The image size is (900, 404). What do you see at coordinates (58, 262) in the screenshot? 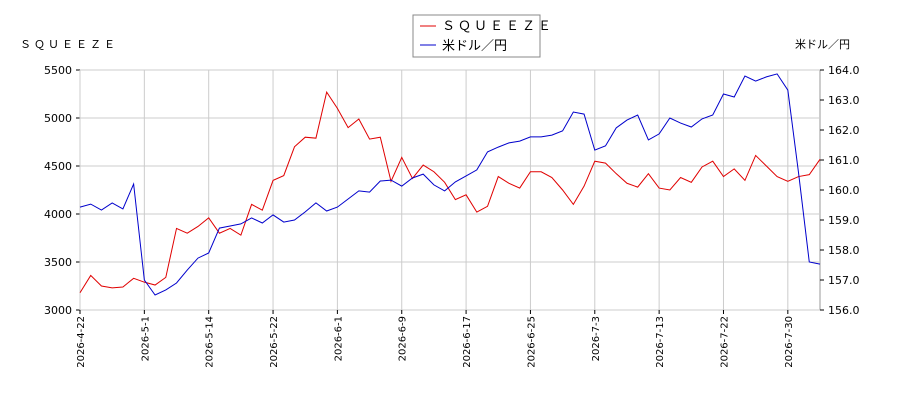
I see `y-tick-label: 3500` at bounding box center [58, 262].